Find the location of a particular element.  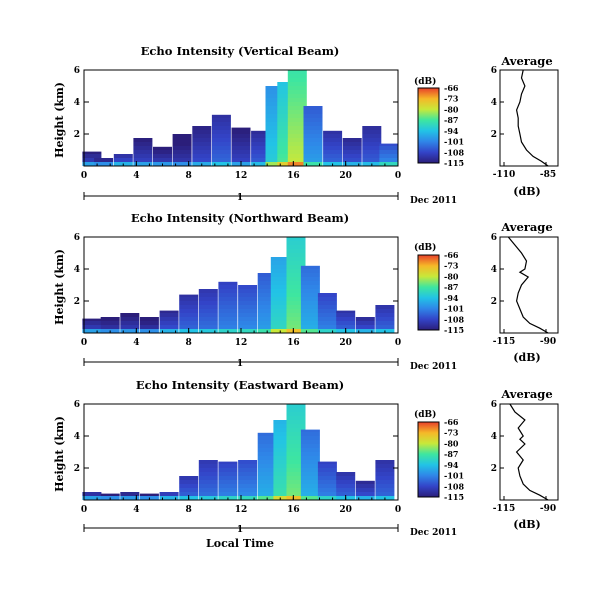

average-profile-line is located at coordinates (528, 285).